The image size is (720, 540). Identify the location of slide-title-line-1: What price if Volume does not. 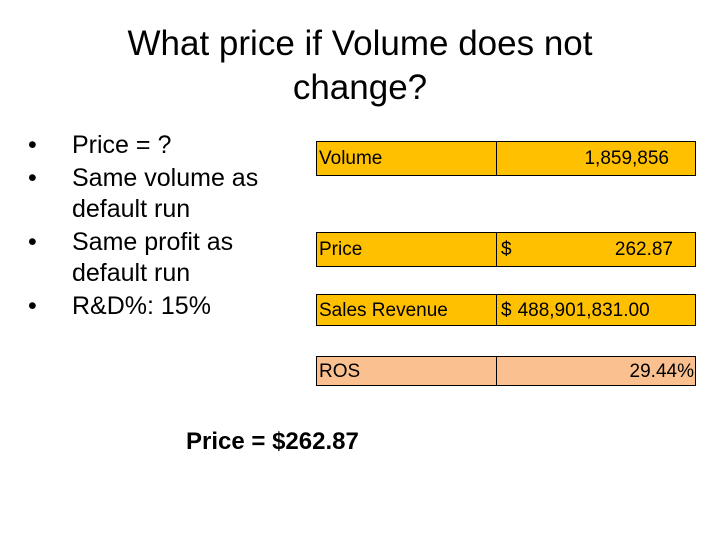
(360, 43).